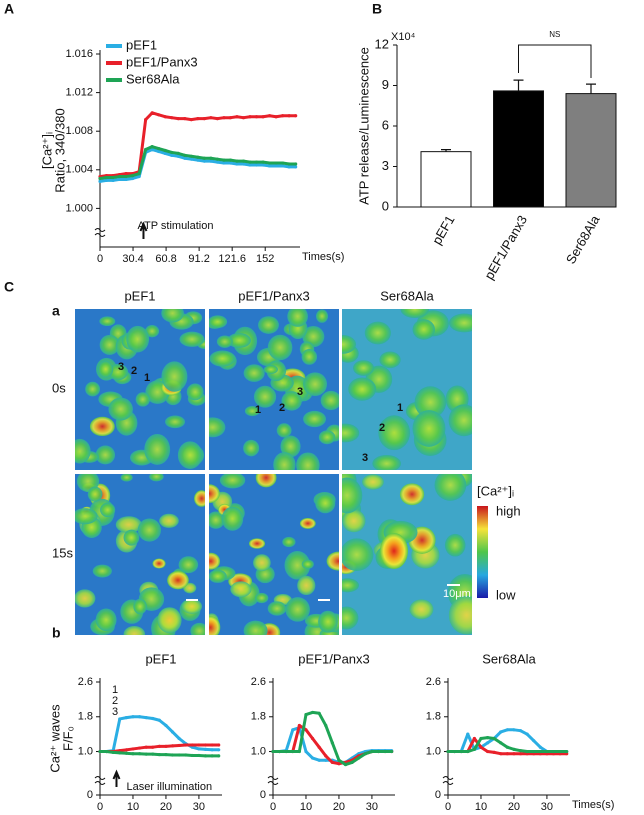 Image resolution: width=644 pixels, height=815 pixels. What do you see at coordinates (79, 170) in the screenshot?
I see `y-tick-label: 1.004` at bounding box center [79, 170].